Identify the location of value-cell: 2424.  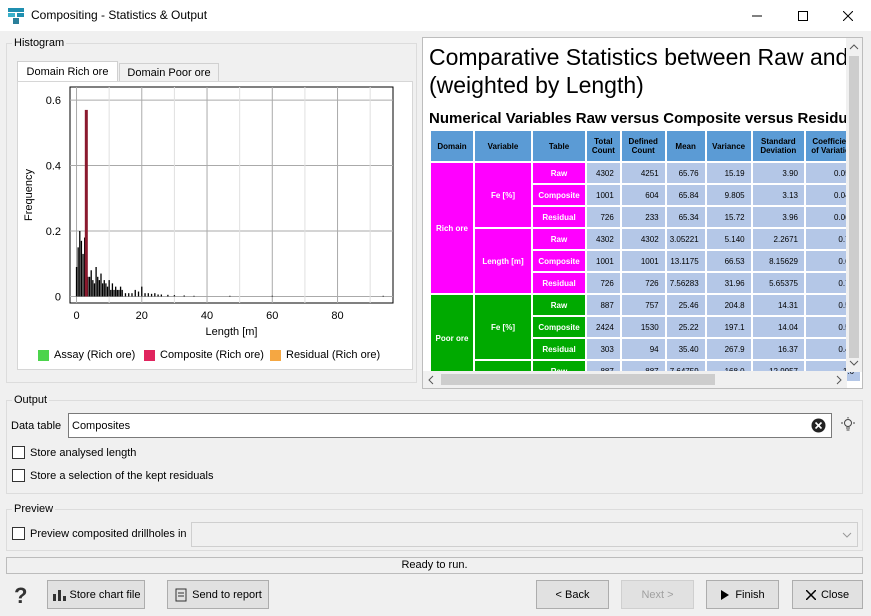
(603, 327).